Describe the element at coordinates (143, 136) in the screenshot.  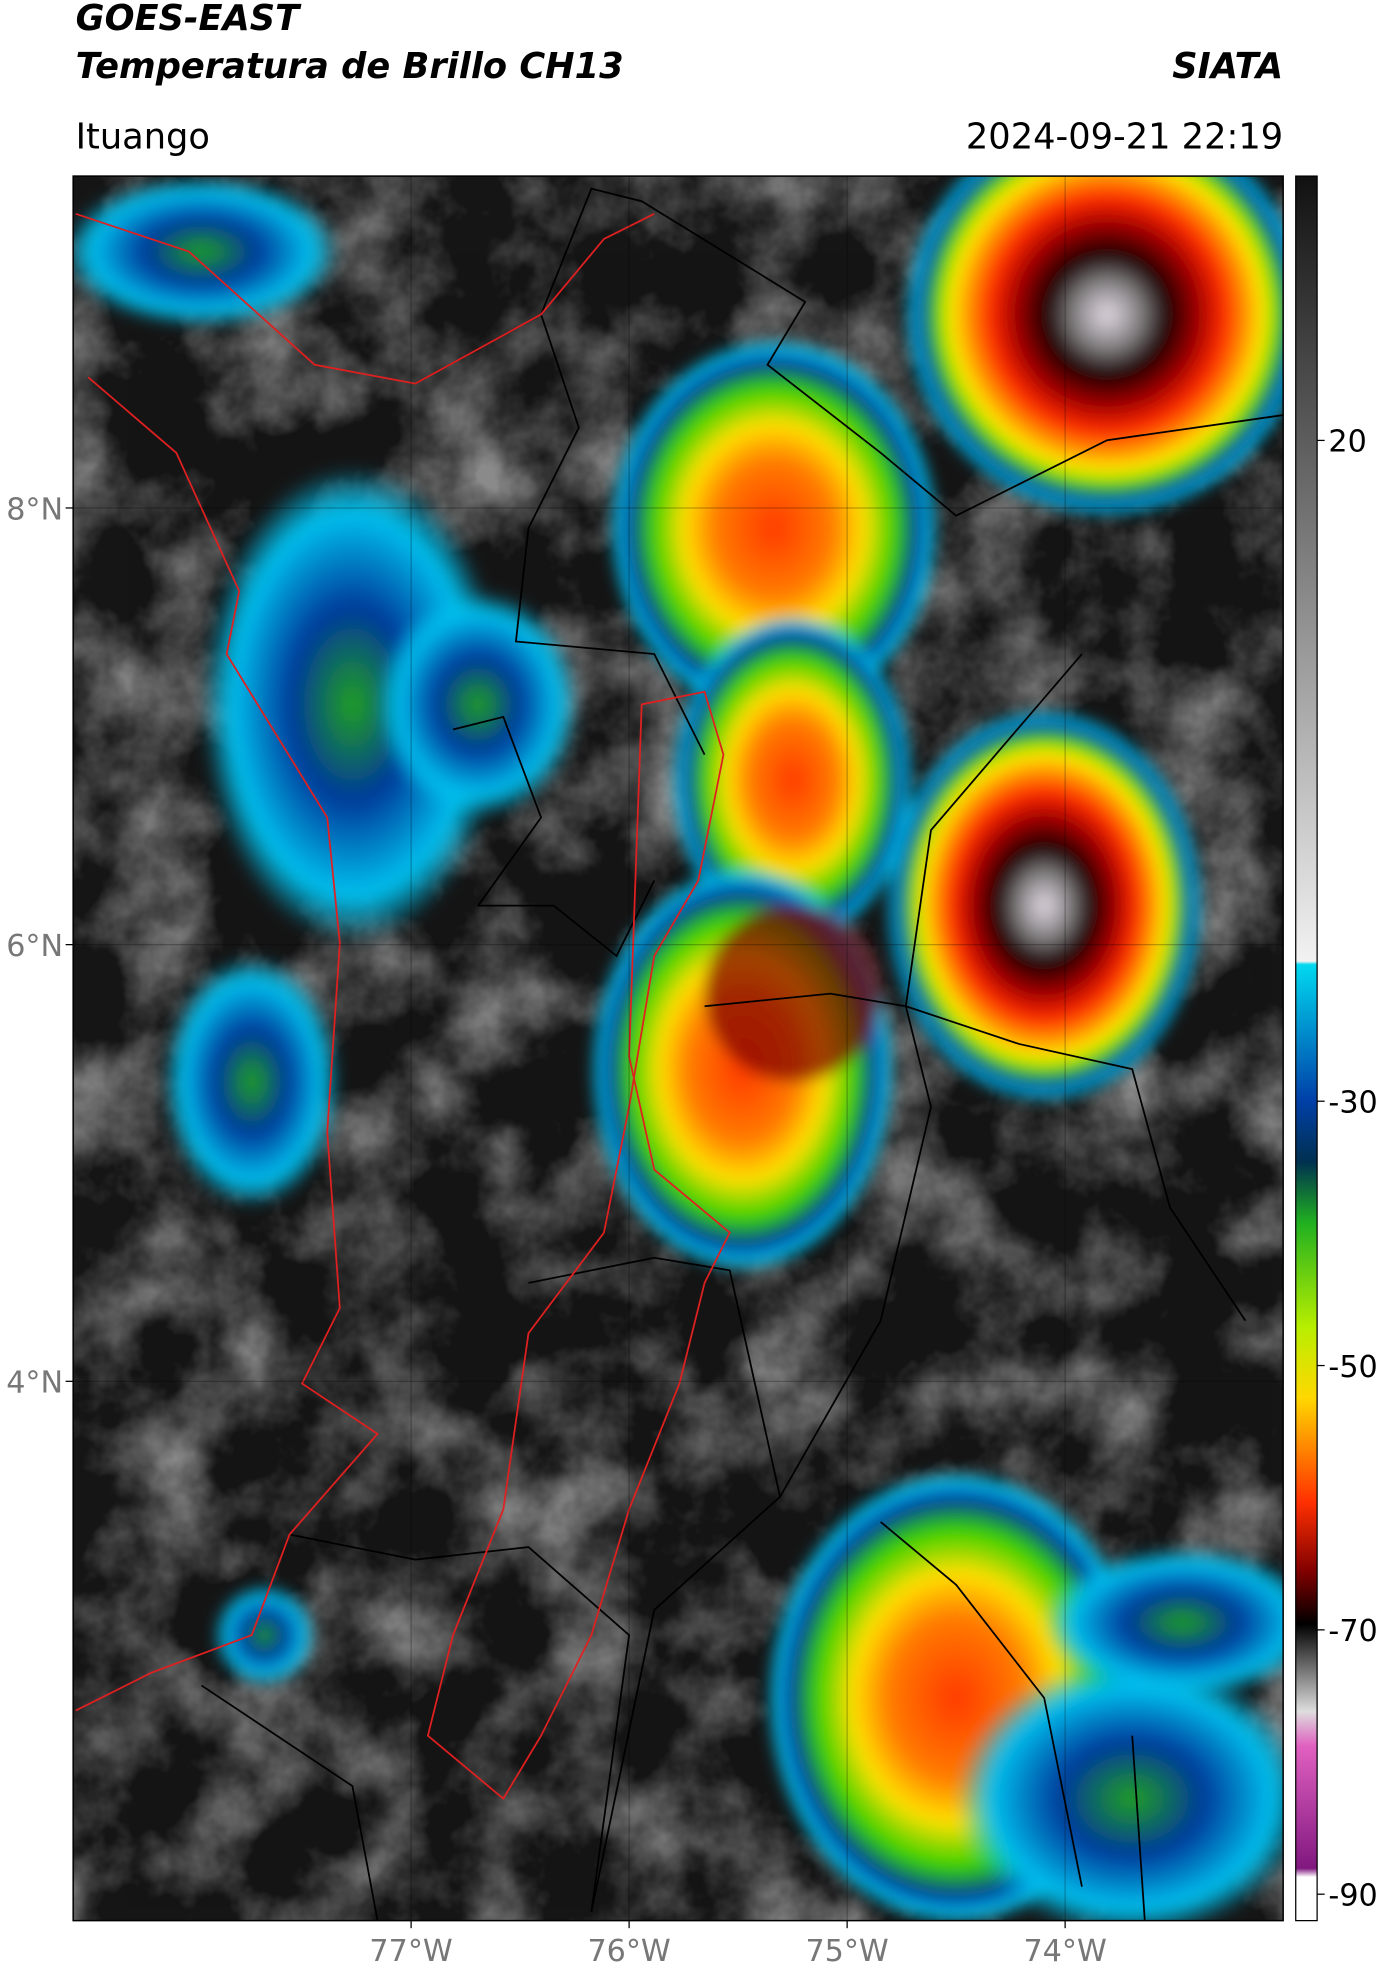
I see `location: Ituango` at that location.